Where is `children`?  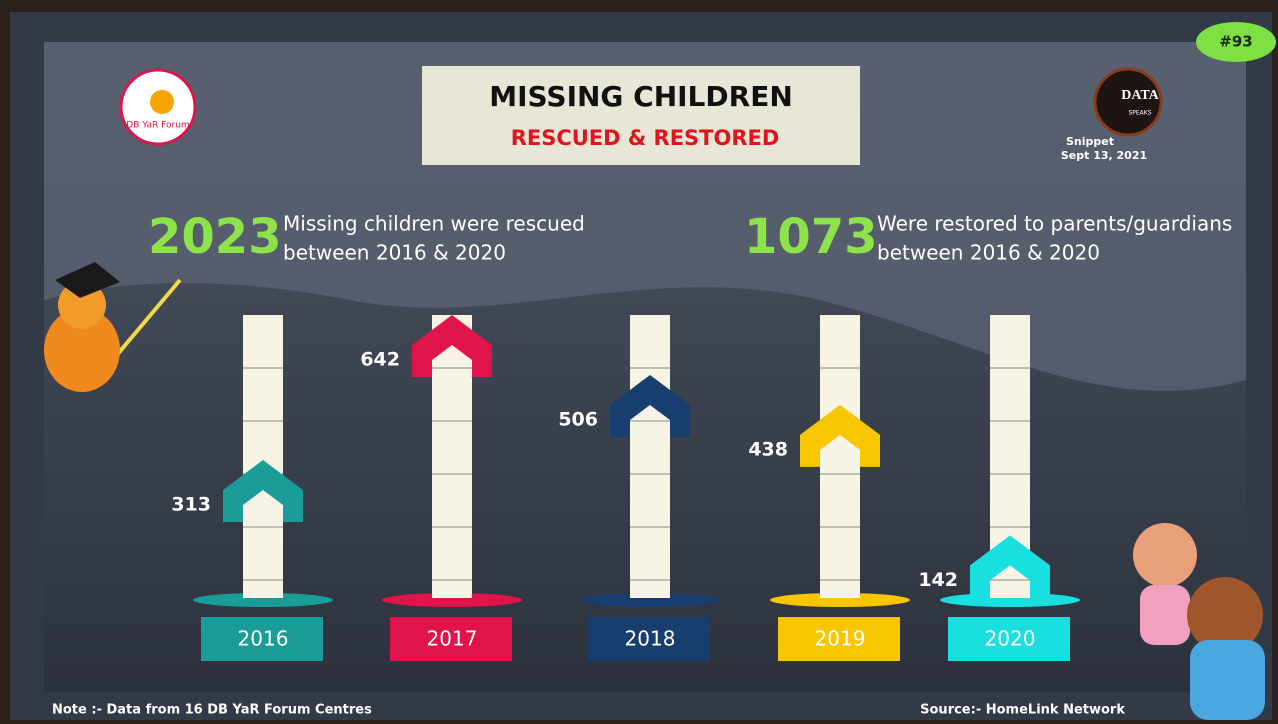 children is located at coordinates (1199, 621).